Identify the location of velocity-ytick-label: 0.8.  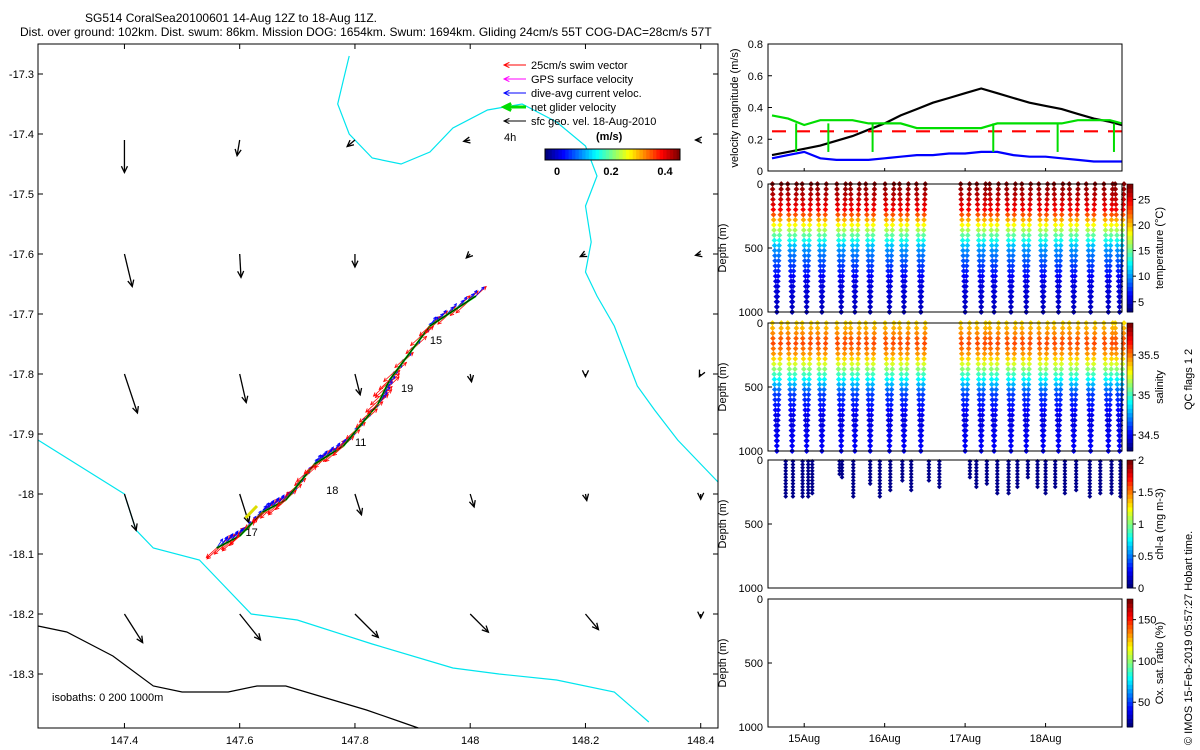
(755, 45).